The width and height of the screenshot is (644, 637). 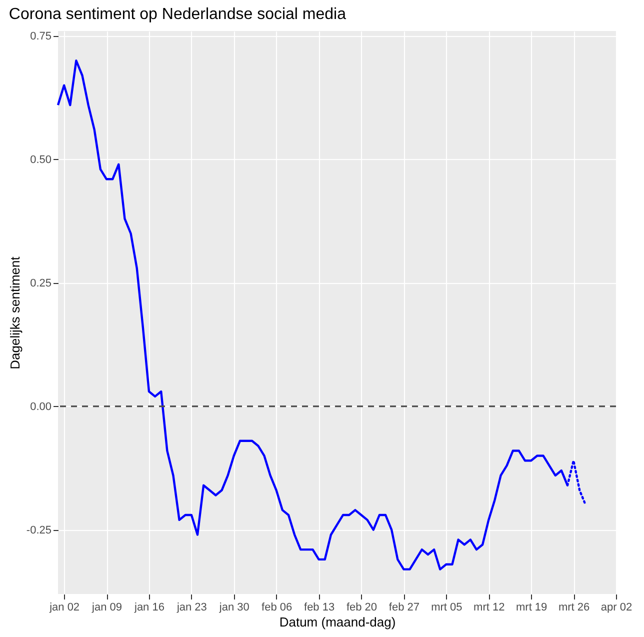 I want to click on x-tick-label: jan 02, so click(x=64, y=608).